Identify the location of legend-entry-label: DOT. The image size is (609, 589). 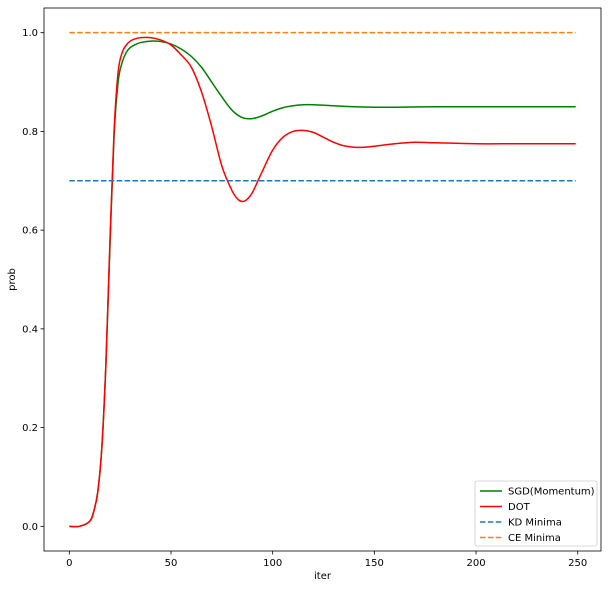
(519, 507).